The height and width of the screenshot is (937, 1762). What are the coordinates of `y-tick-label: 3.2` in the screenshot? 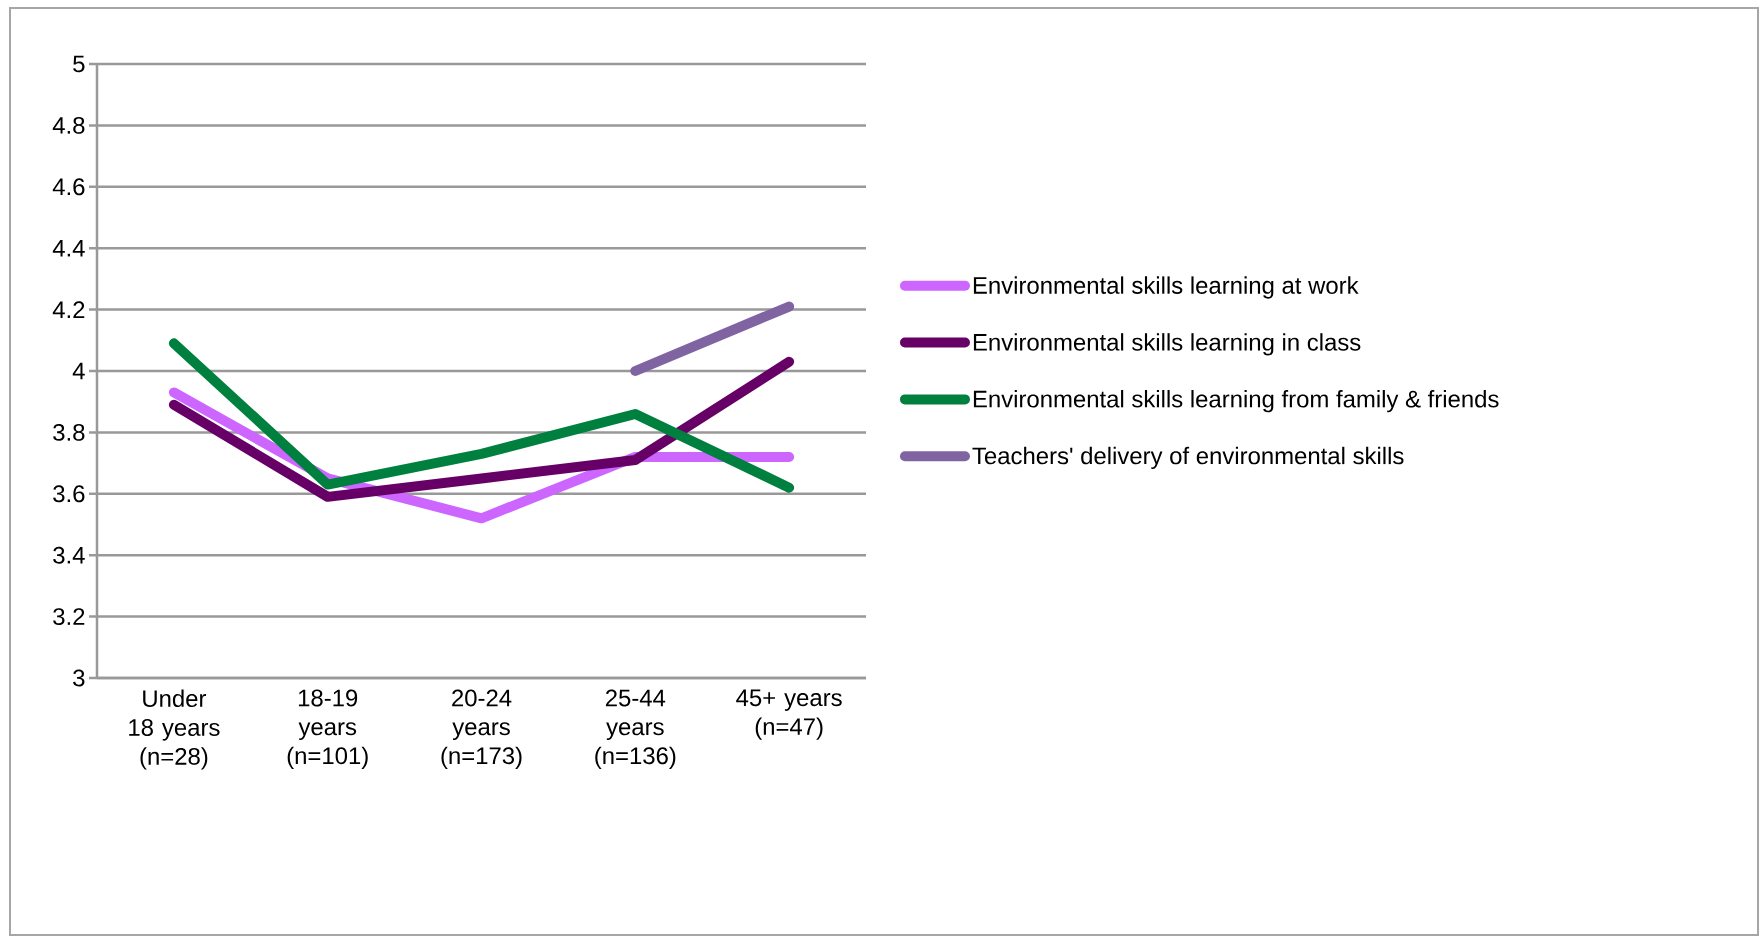 It's located at (69, 617).